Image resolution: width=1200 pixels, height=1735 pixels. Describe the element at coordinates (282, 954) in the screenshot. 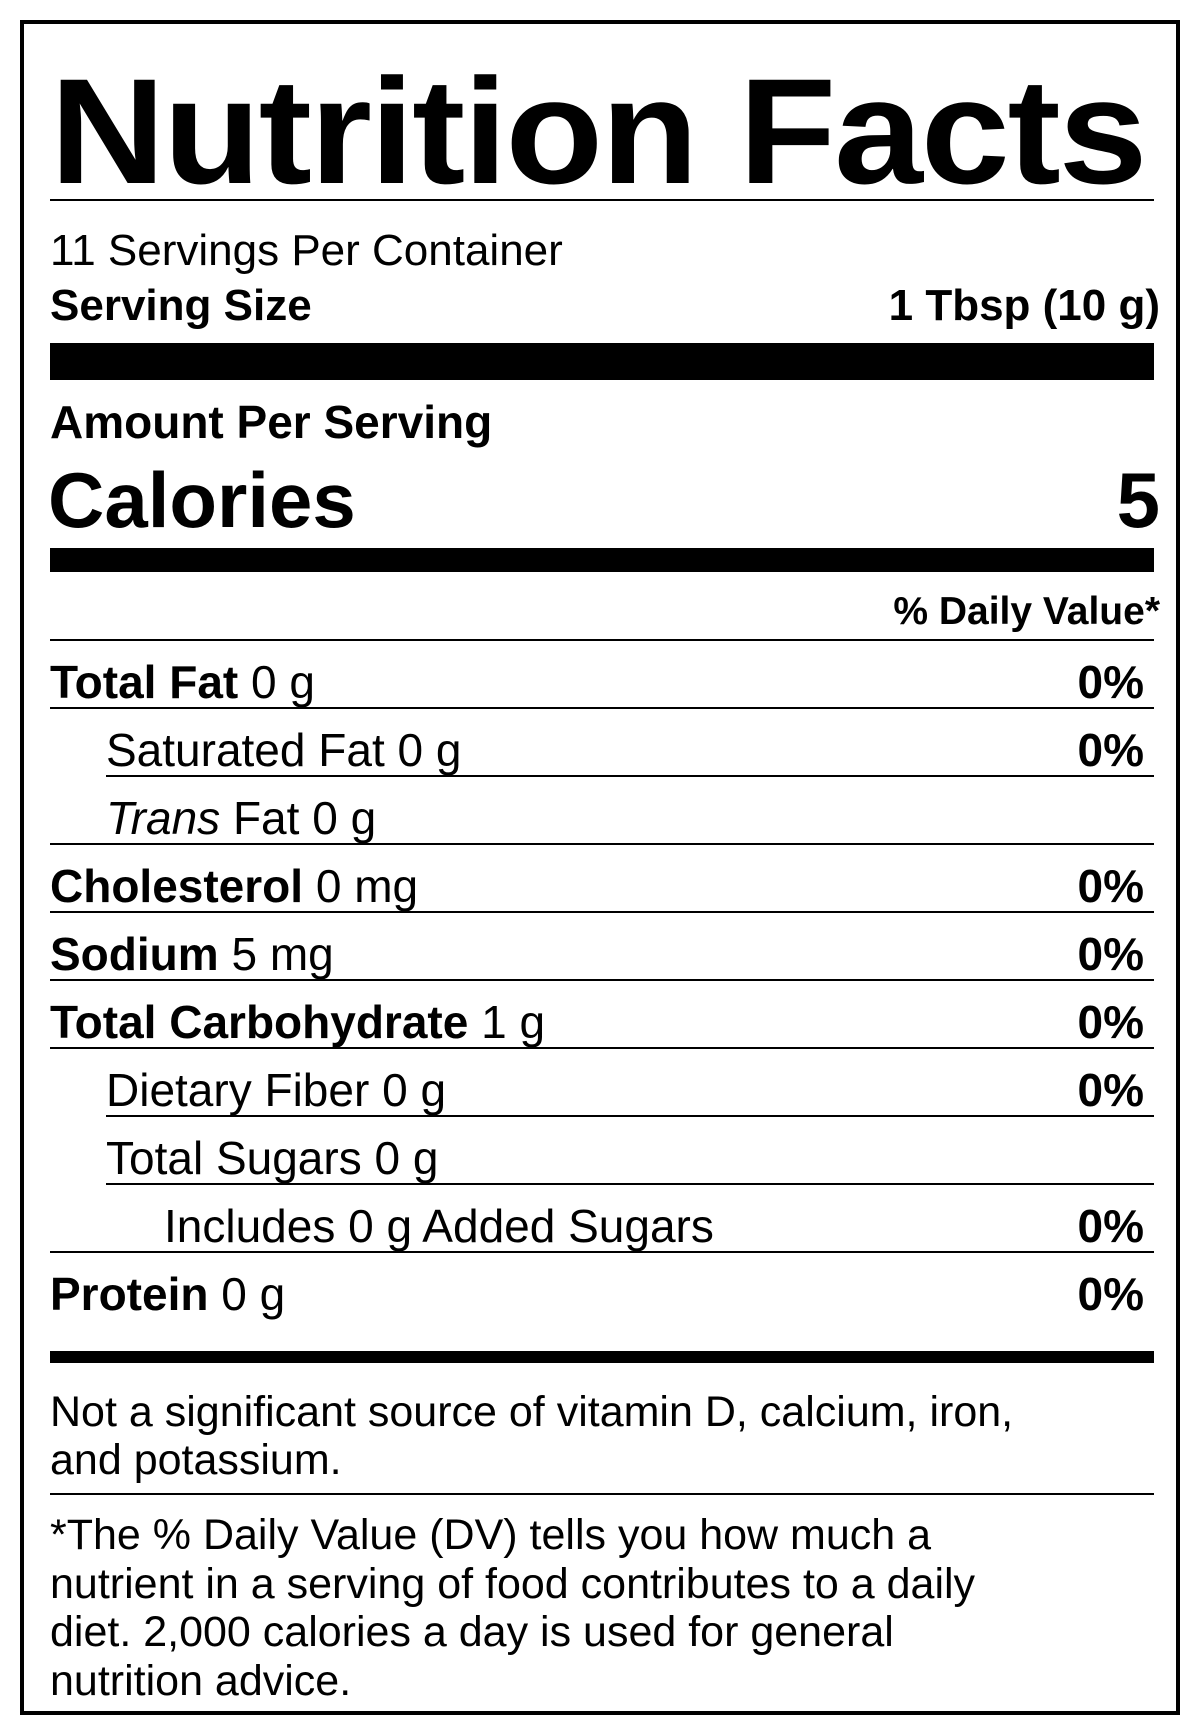

I see `nutrient-amount: 5 mg` at that location.